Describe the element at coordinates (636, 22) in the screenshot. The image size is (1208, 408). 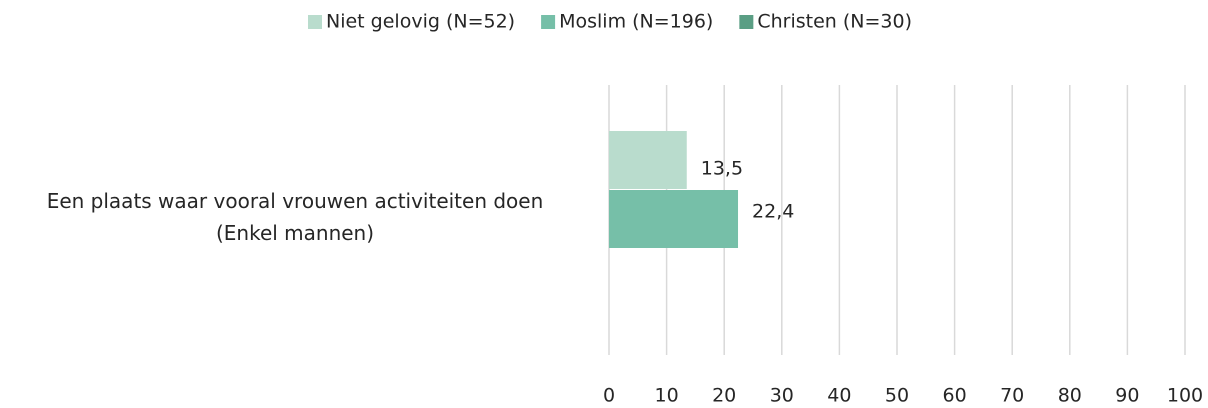
I see `legend-label: Moslim (N=196)` at that location.